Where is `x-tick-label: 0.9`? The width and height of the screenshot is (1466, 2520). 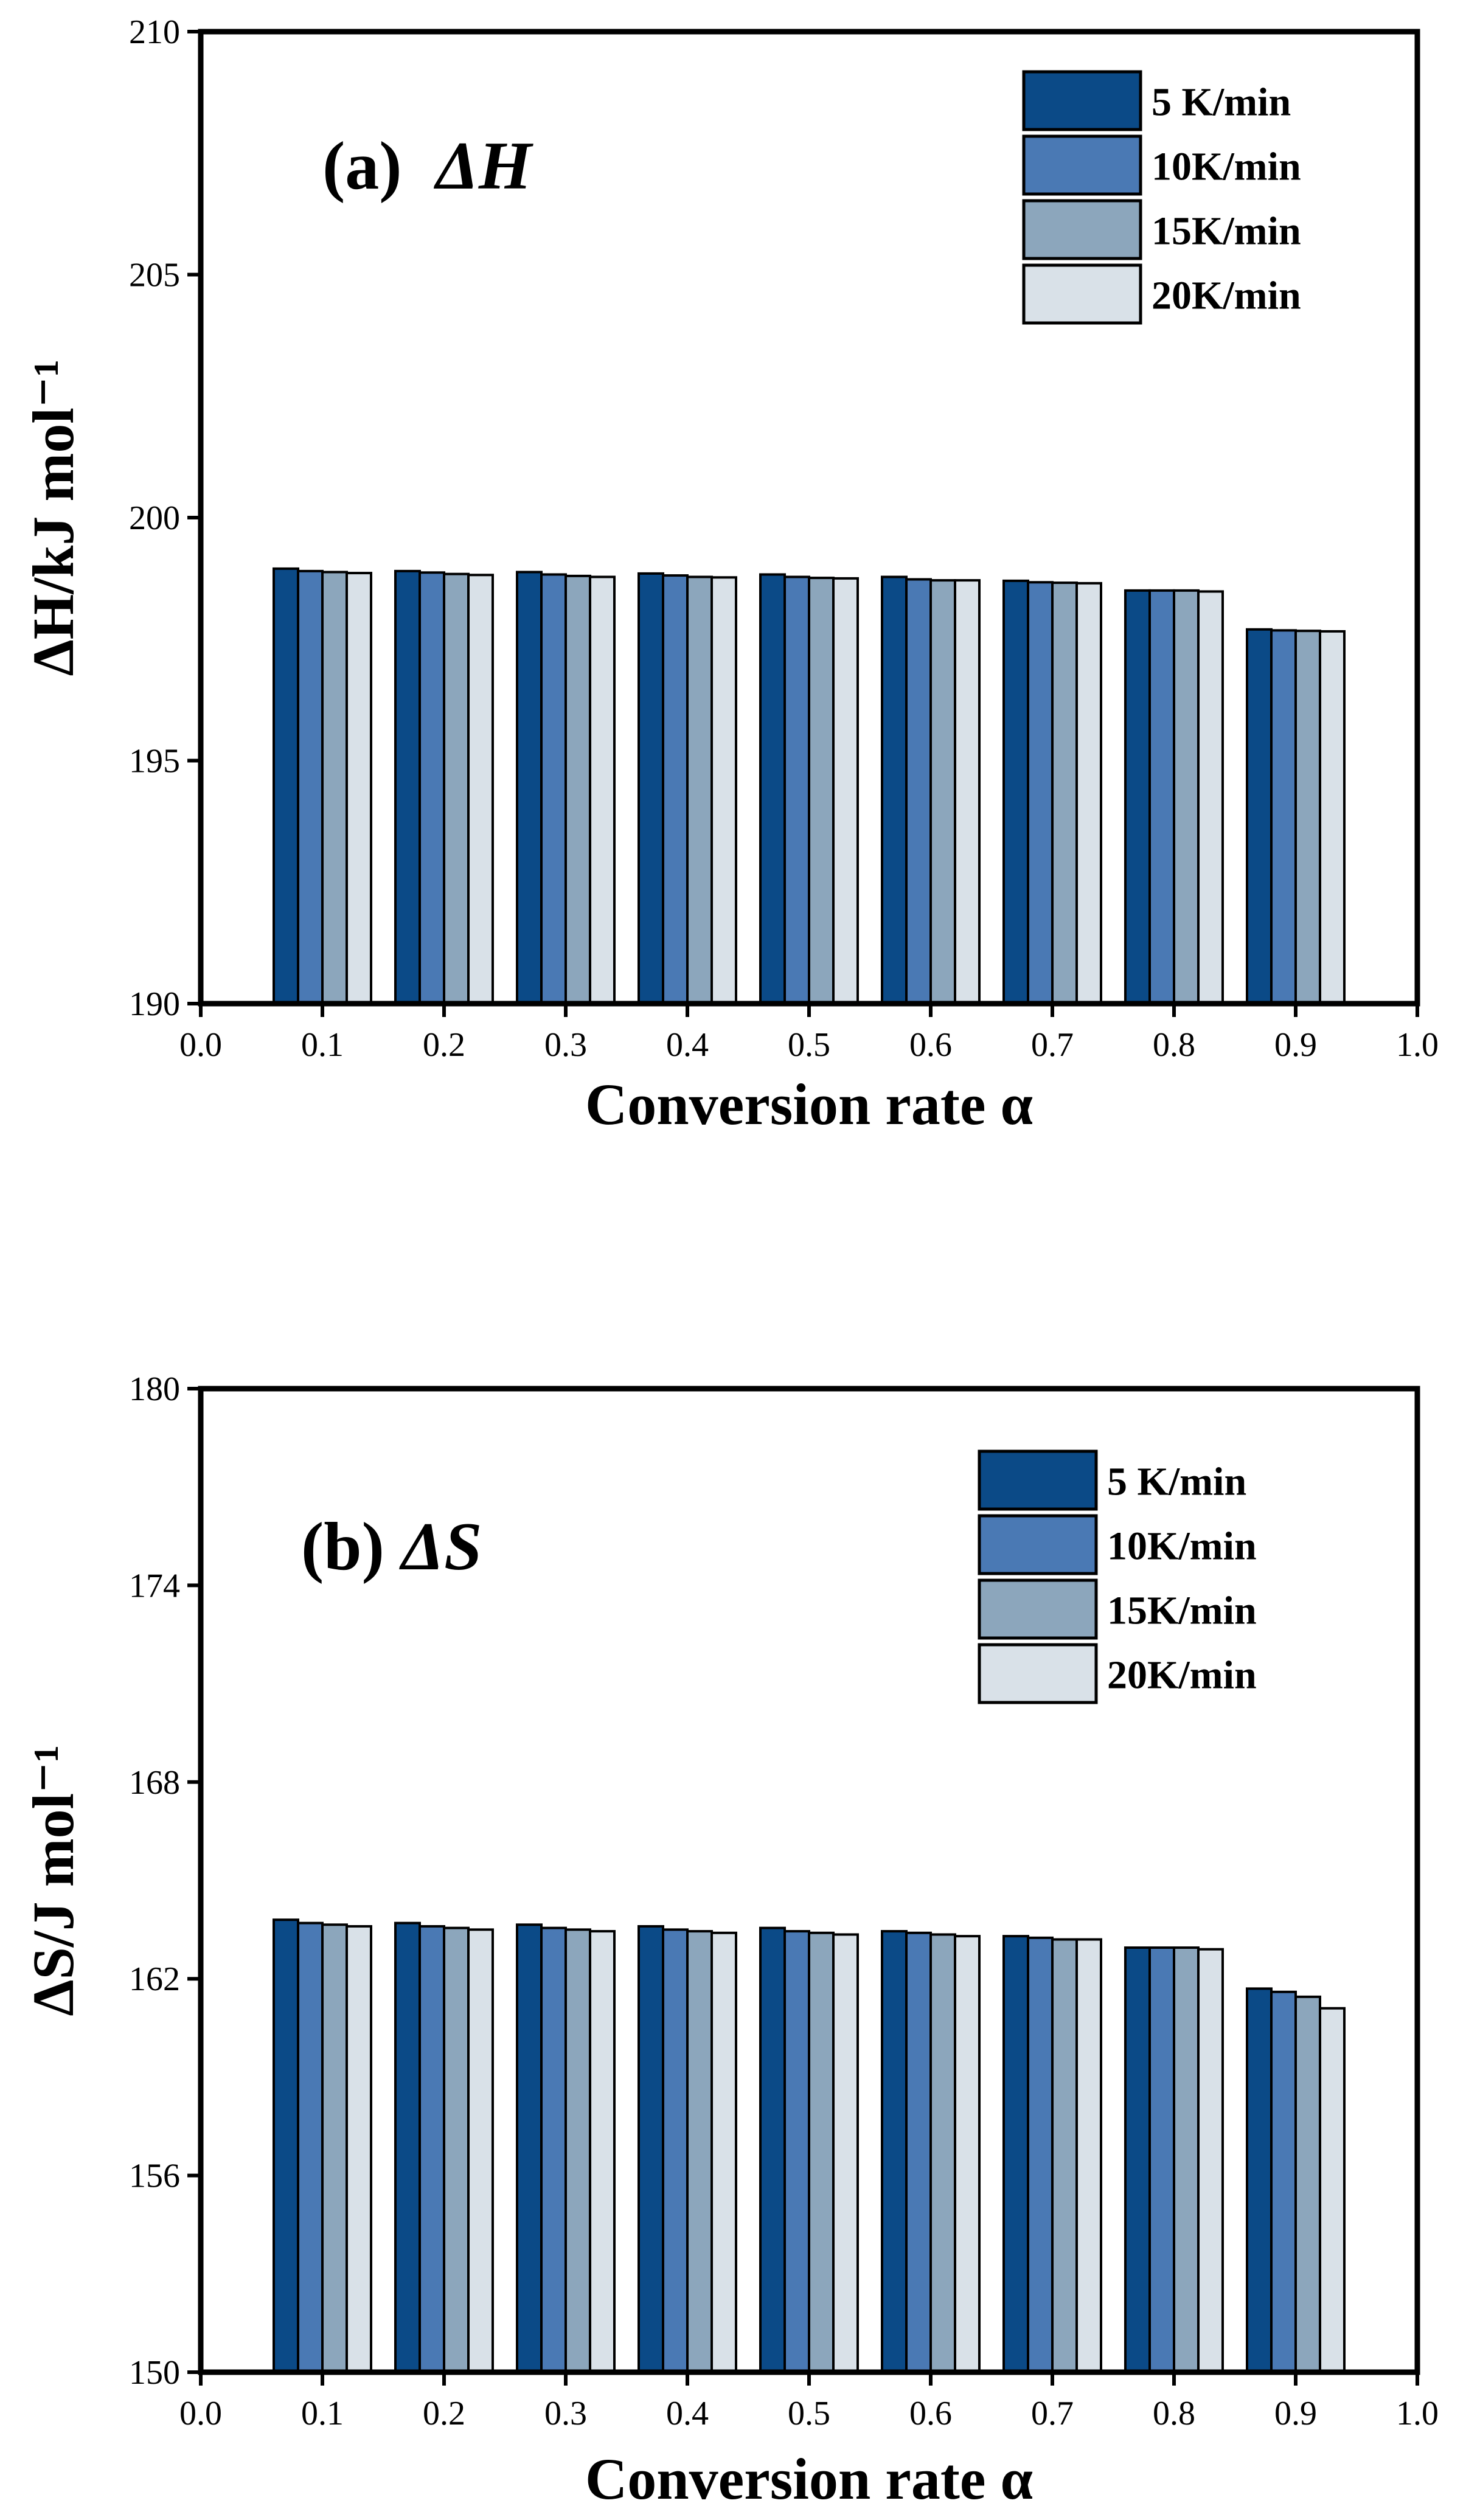 x-tick-label: 0.9 is located at coordinates (1295, 1045).